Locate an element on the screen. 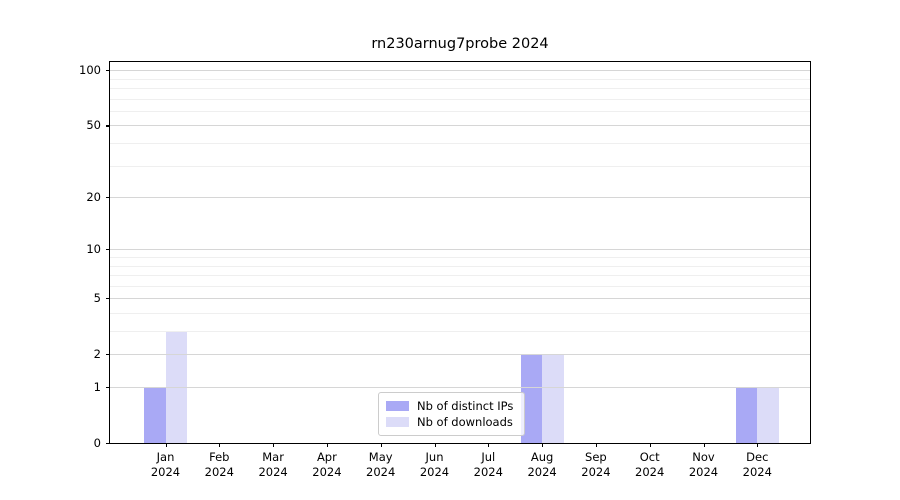 The height and width of the screenshot is (500, 900). y-tick-label: 50 is located at coordinates (93, 125).